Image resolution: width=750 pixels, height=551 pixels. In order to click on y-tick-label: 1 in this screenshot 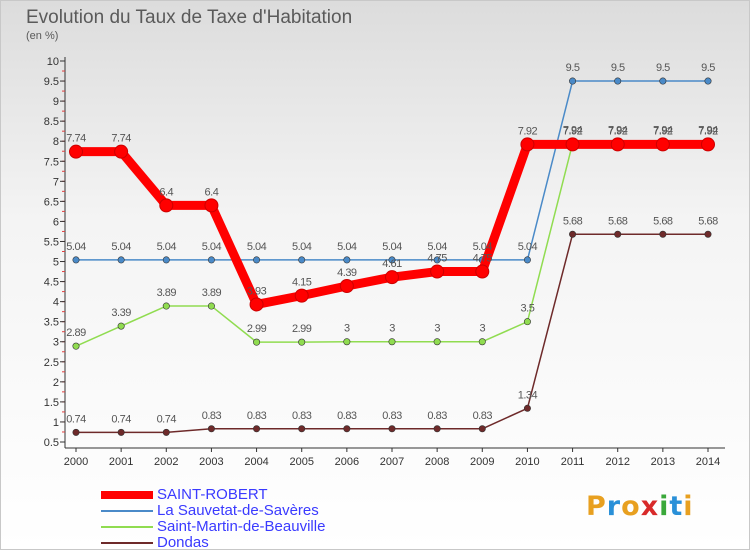, I will do `click(56, 423)`.